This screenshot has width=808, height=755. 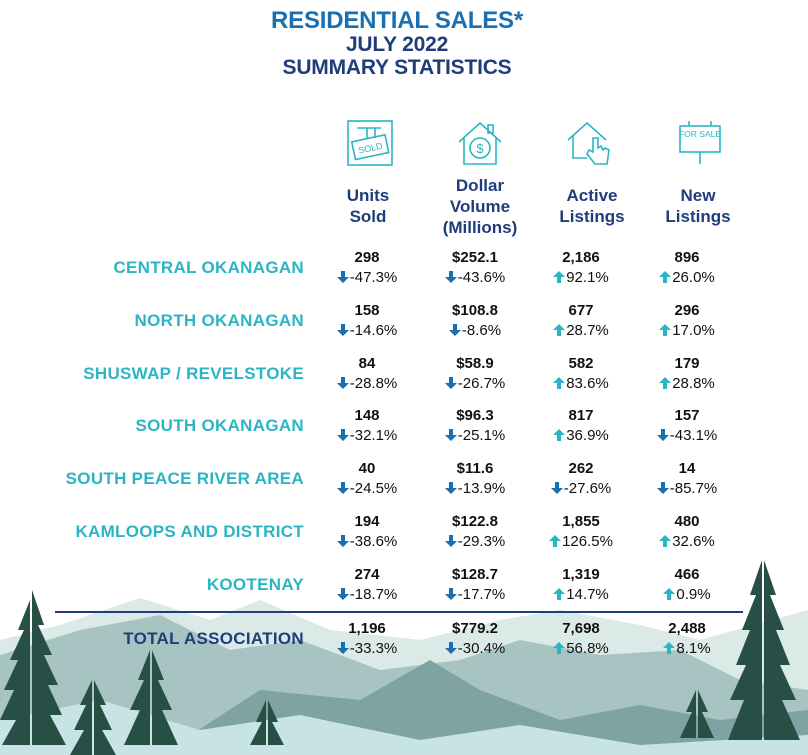 I want to click on change-percent: -18.7%, so click(x=373, y=594).